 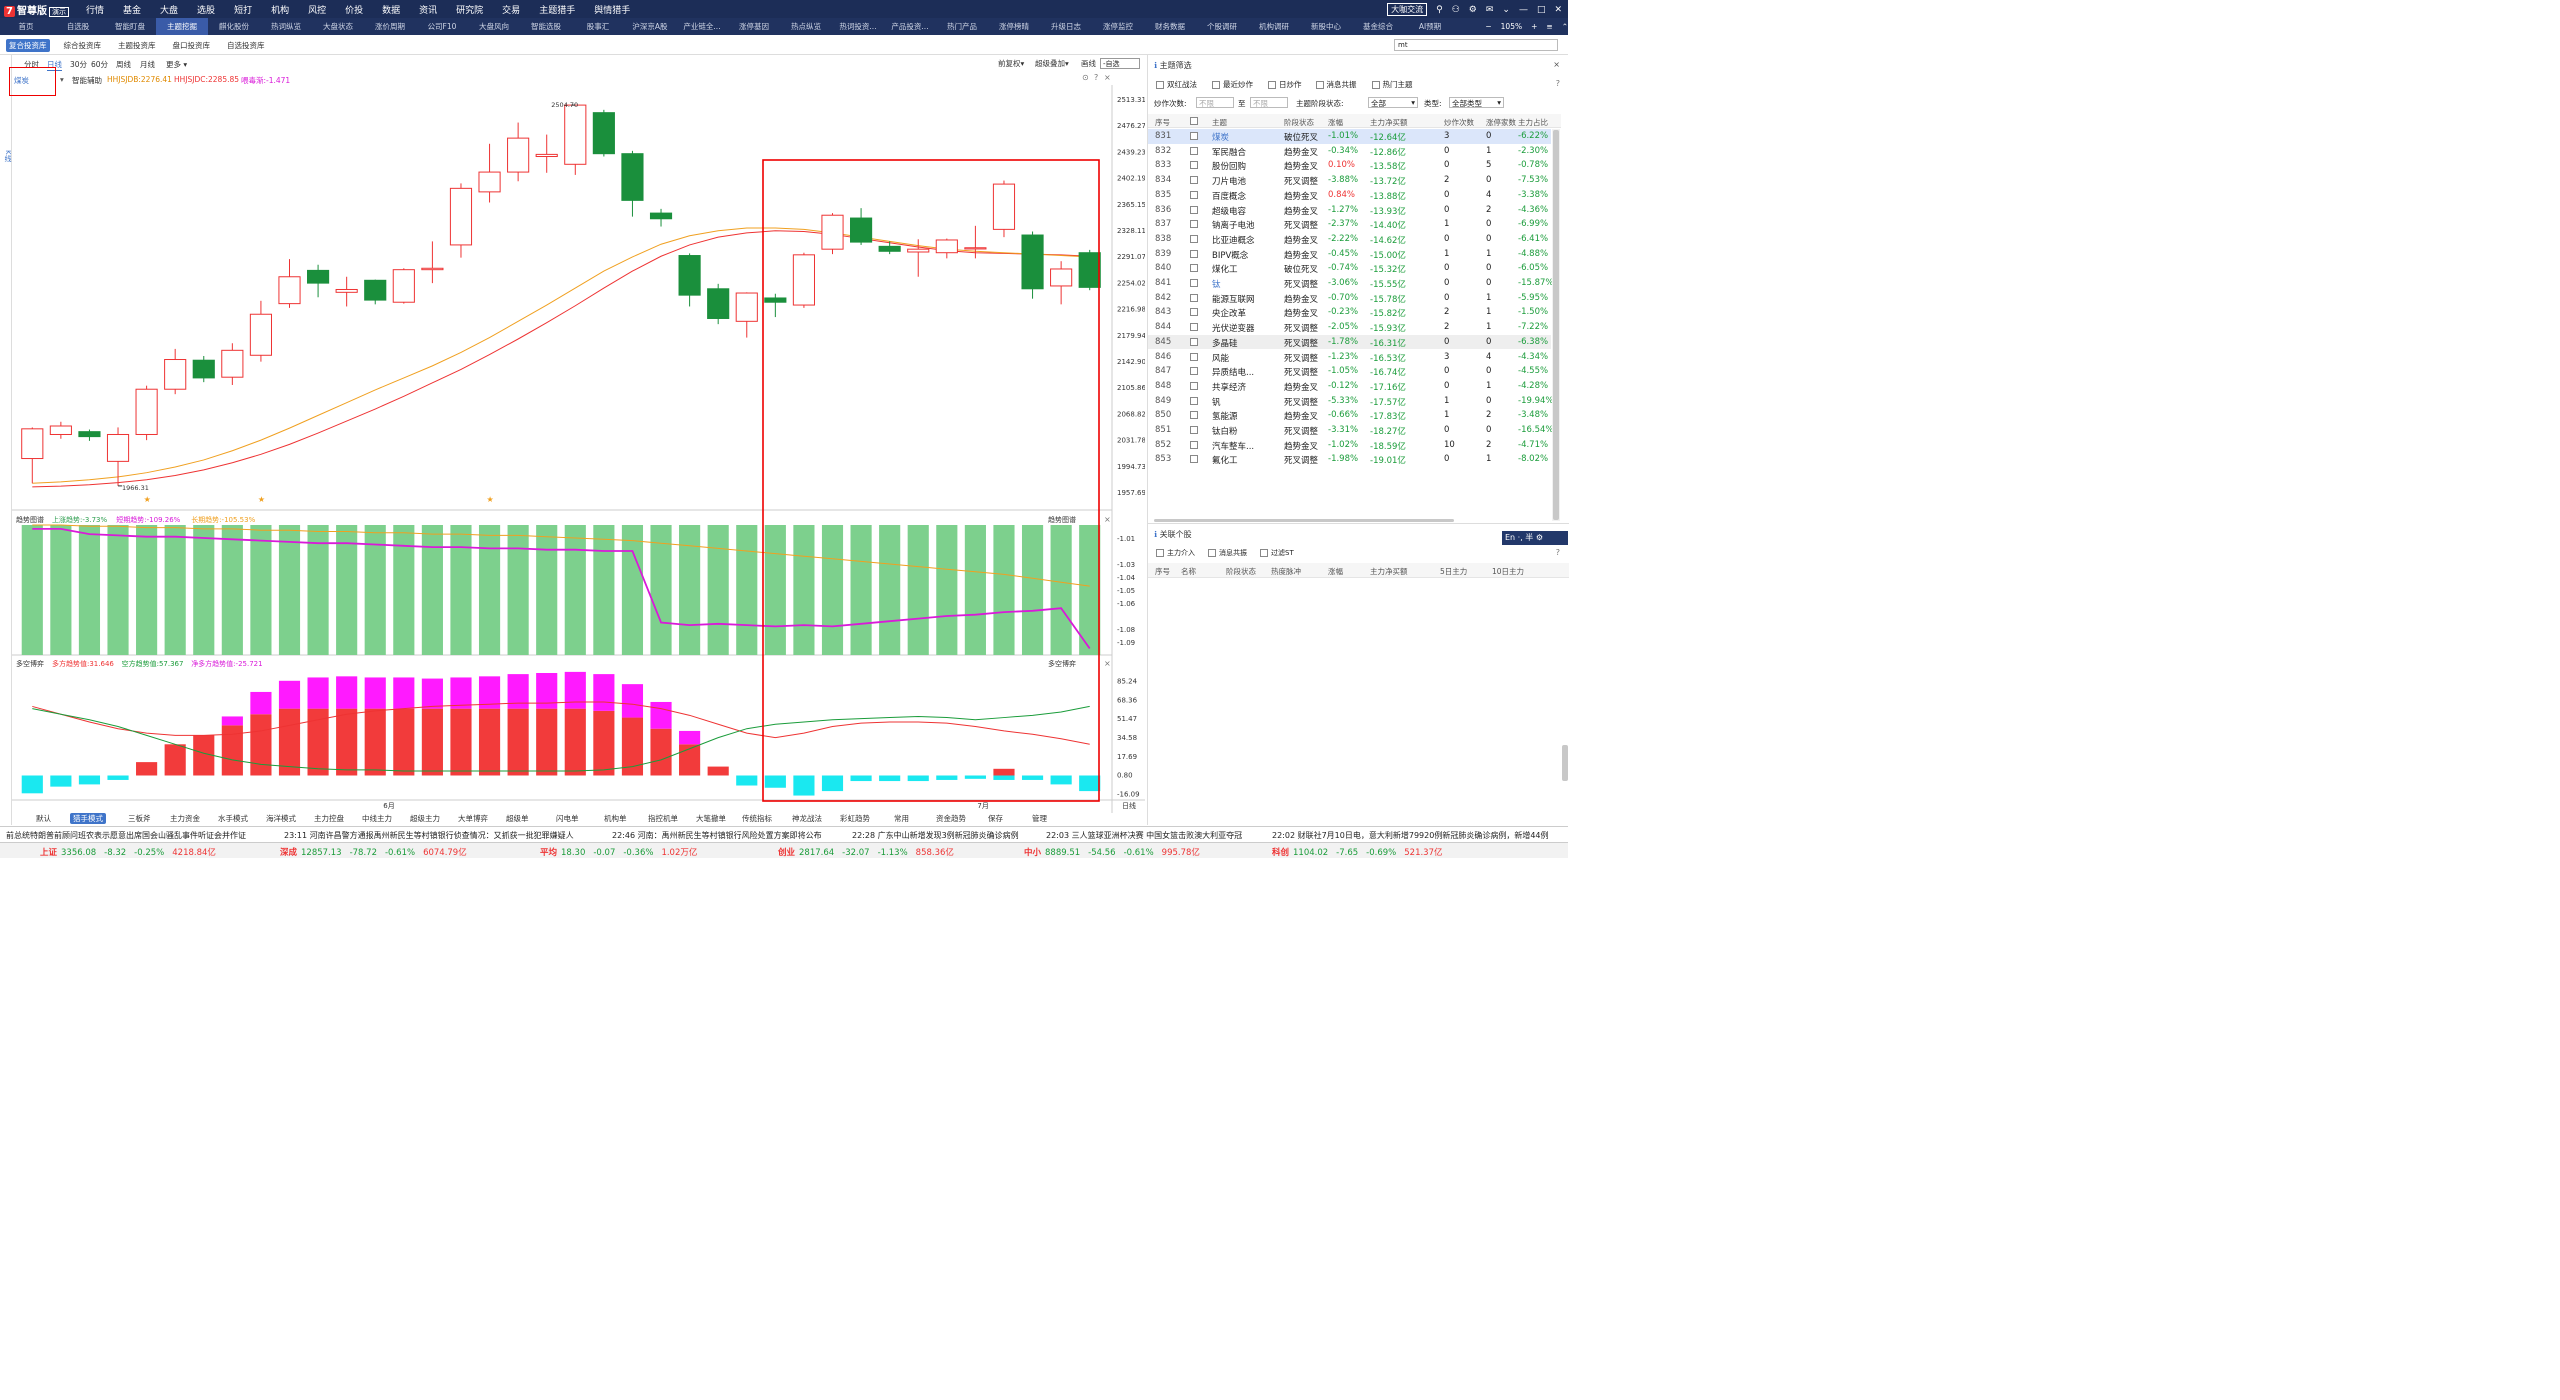 I want to click on menu-item-1: 基金, so click(x=132, y=11).